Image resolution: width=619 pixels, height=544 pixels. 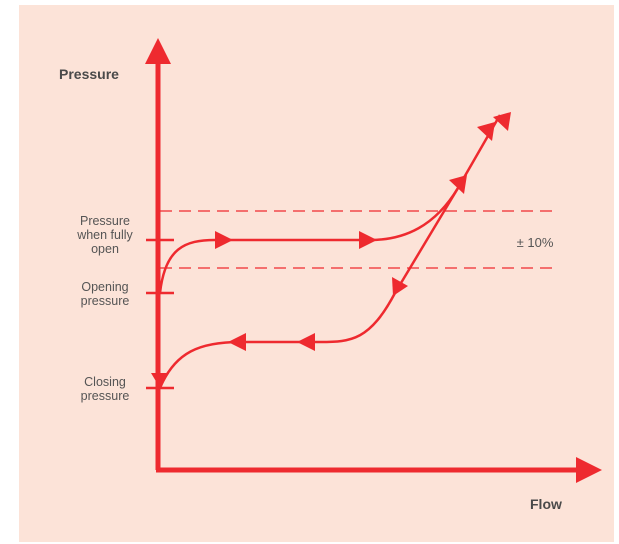 I want to click on label-opening-line-2: pressure, so click(x=105, y=301).